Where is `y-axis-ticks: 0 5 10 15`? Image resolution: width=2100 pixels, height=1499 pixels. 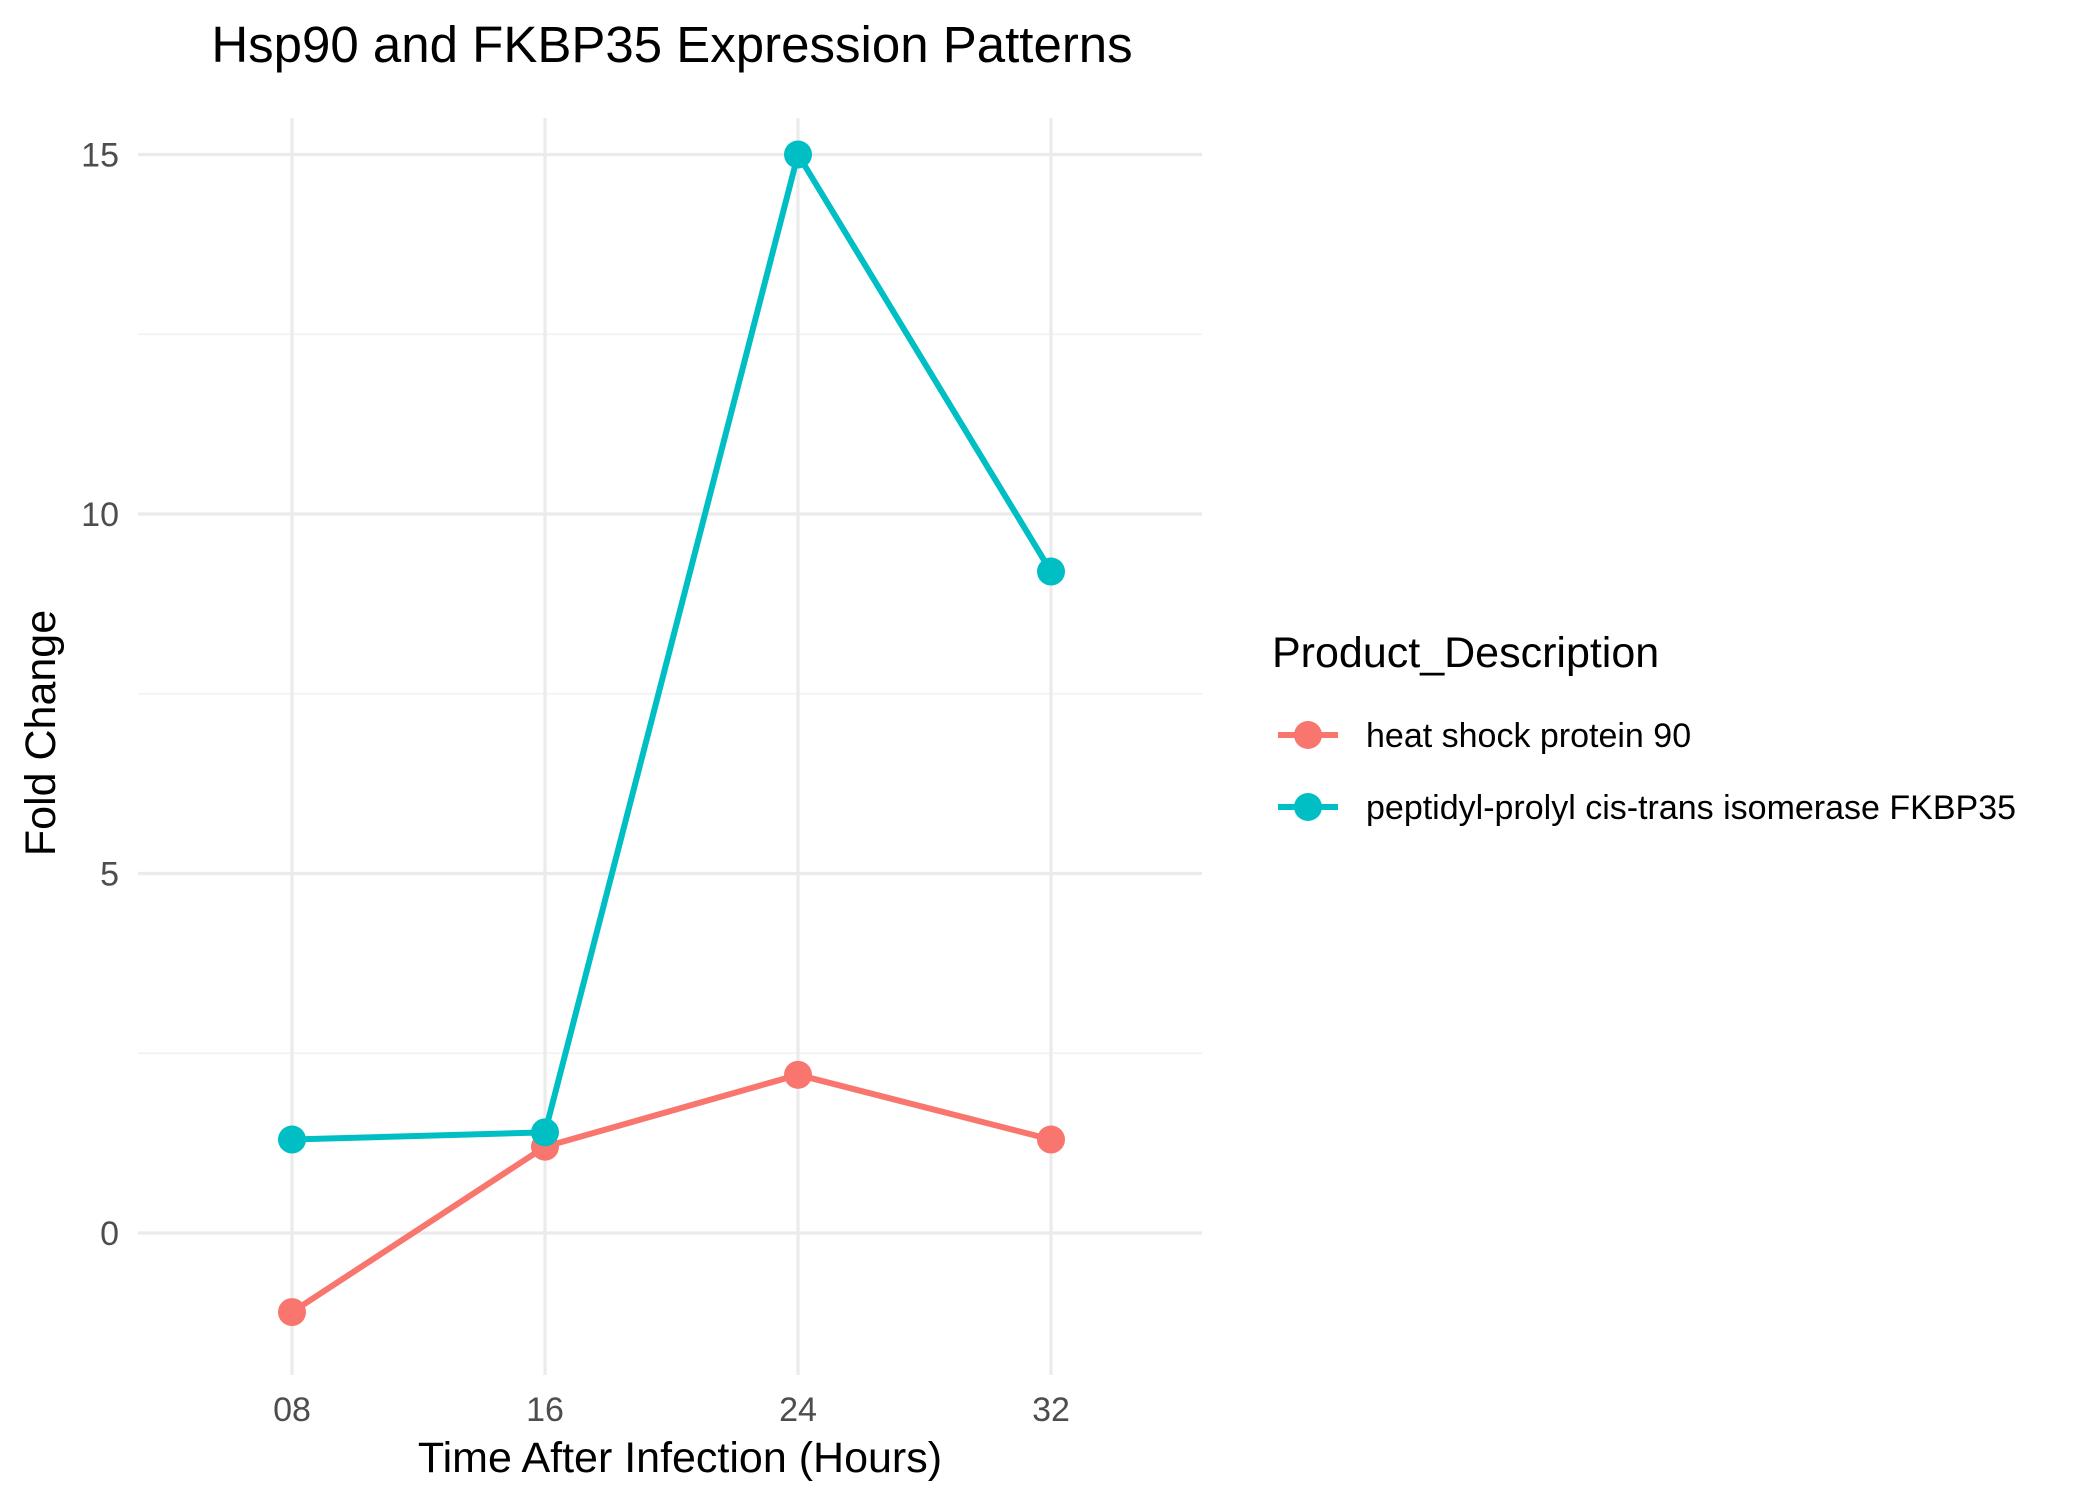 y-axis-ticks: 0 5 10 15 is located at coordinates (100, 695).